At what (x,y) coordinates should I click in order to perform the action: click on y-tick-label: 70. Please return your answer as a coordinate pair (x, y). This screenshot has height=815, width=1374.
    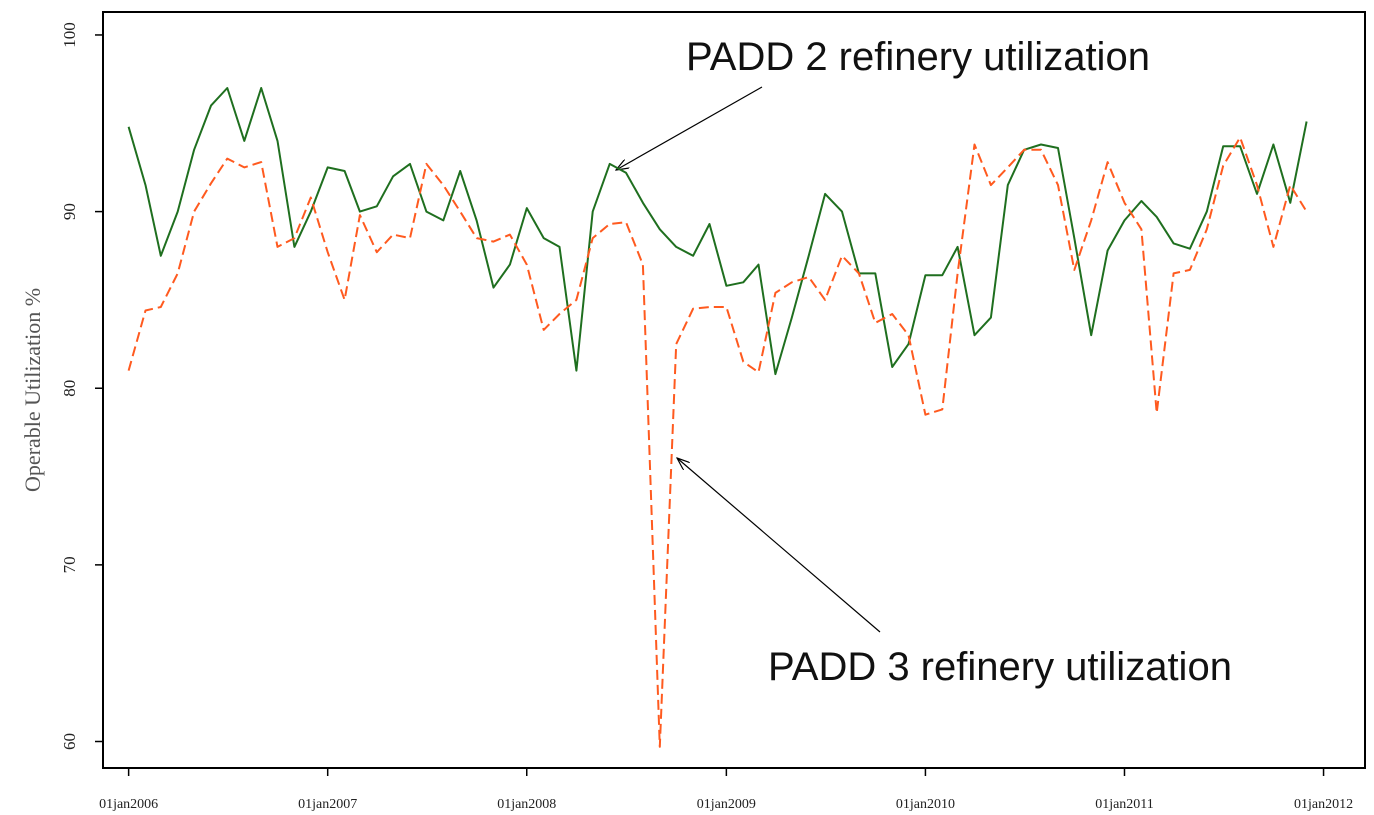
    Looking at the image, I should click on (69, 564).